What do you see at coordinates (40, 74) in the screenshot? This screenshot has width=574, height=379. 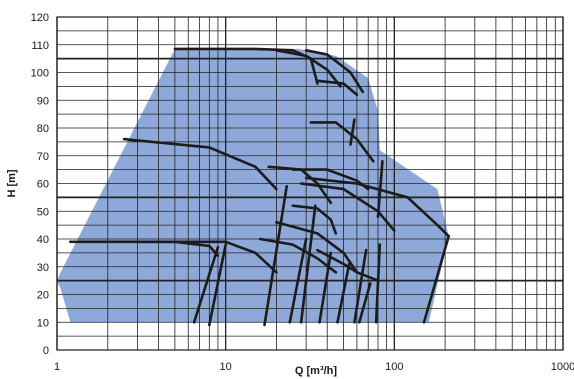 I see `y-tick-label: 100` at bounding box center [40, 74].